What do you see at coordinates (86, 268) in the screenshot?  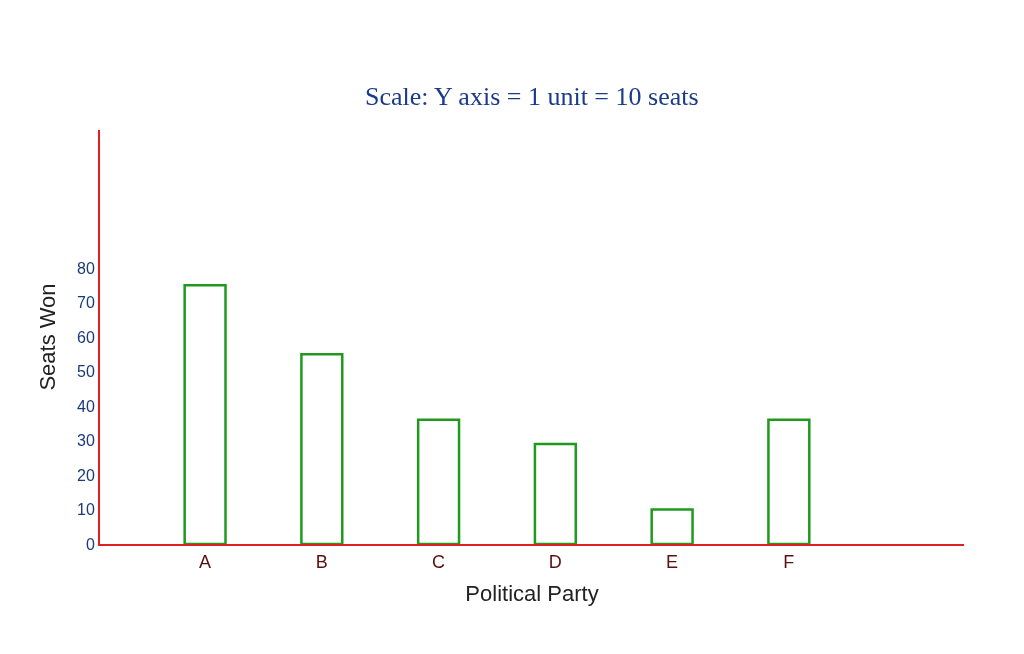 I see `y-tick-label: 80` at bounding box center [86, 268].